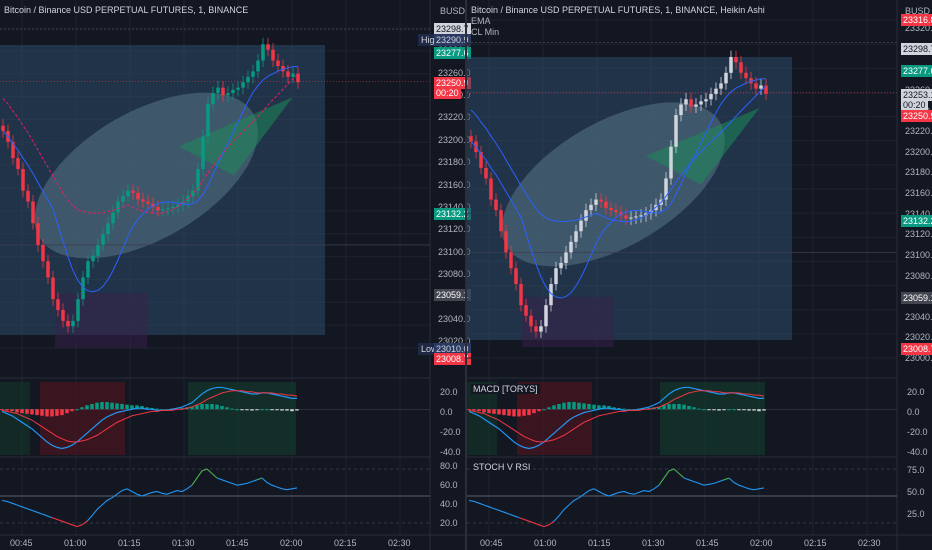 This screenshot has height=550, width=932. What do you see at coordinates (916, 392) in the screenshot?
I see `right-macd-axis-label: 20.0` at bounding box center [916, 392].